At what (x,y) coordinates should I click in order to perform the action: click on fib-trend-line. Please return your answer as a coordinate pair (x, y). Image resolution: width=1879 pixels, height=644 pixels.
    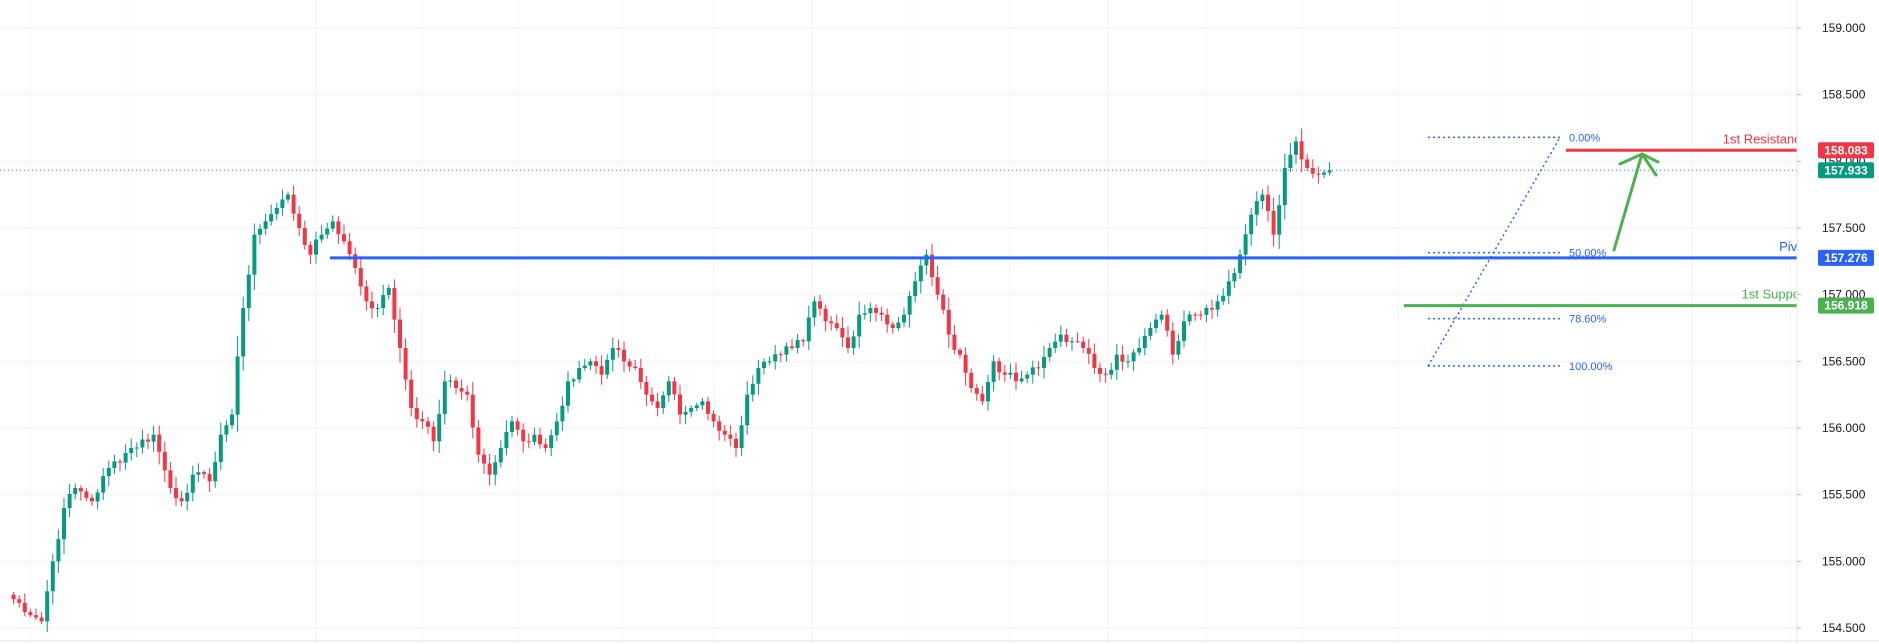
    Looking at the image, I should click on (1494, 251).